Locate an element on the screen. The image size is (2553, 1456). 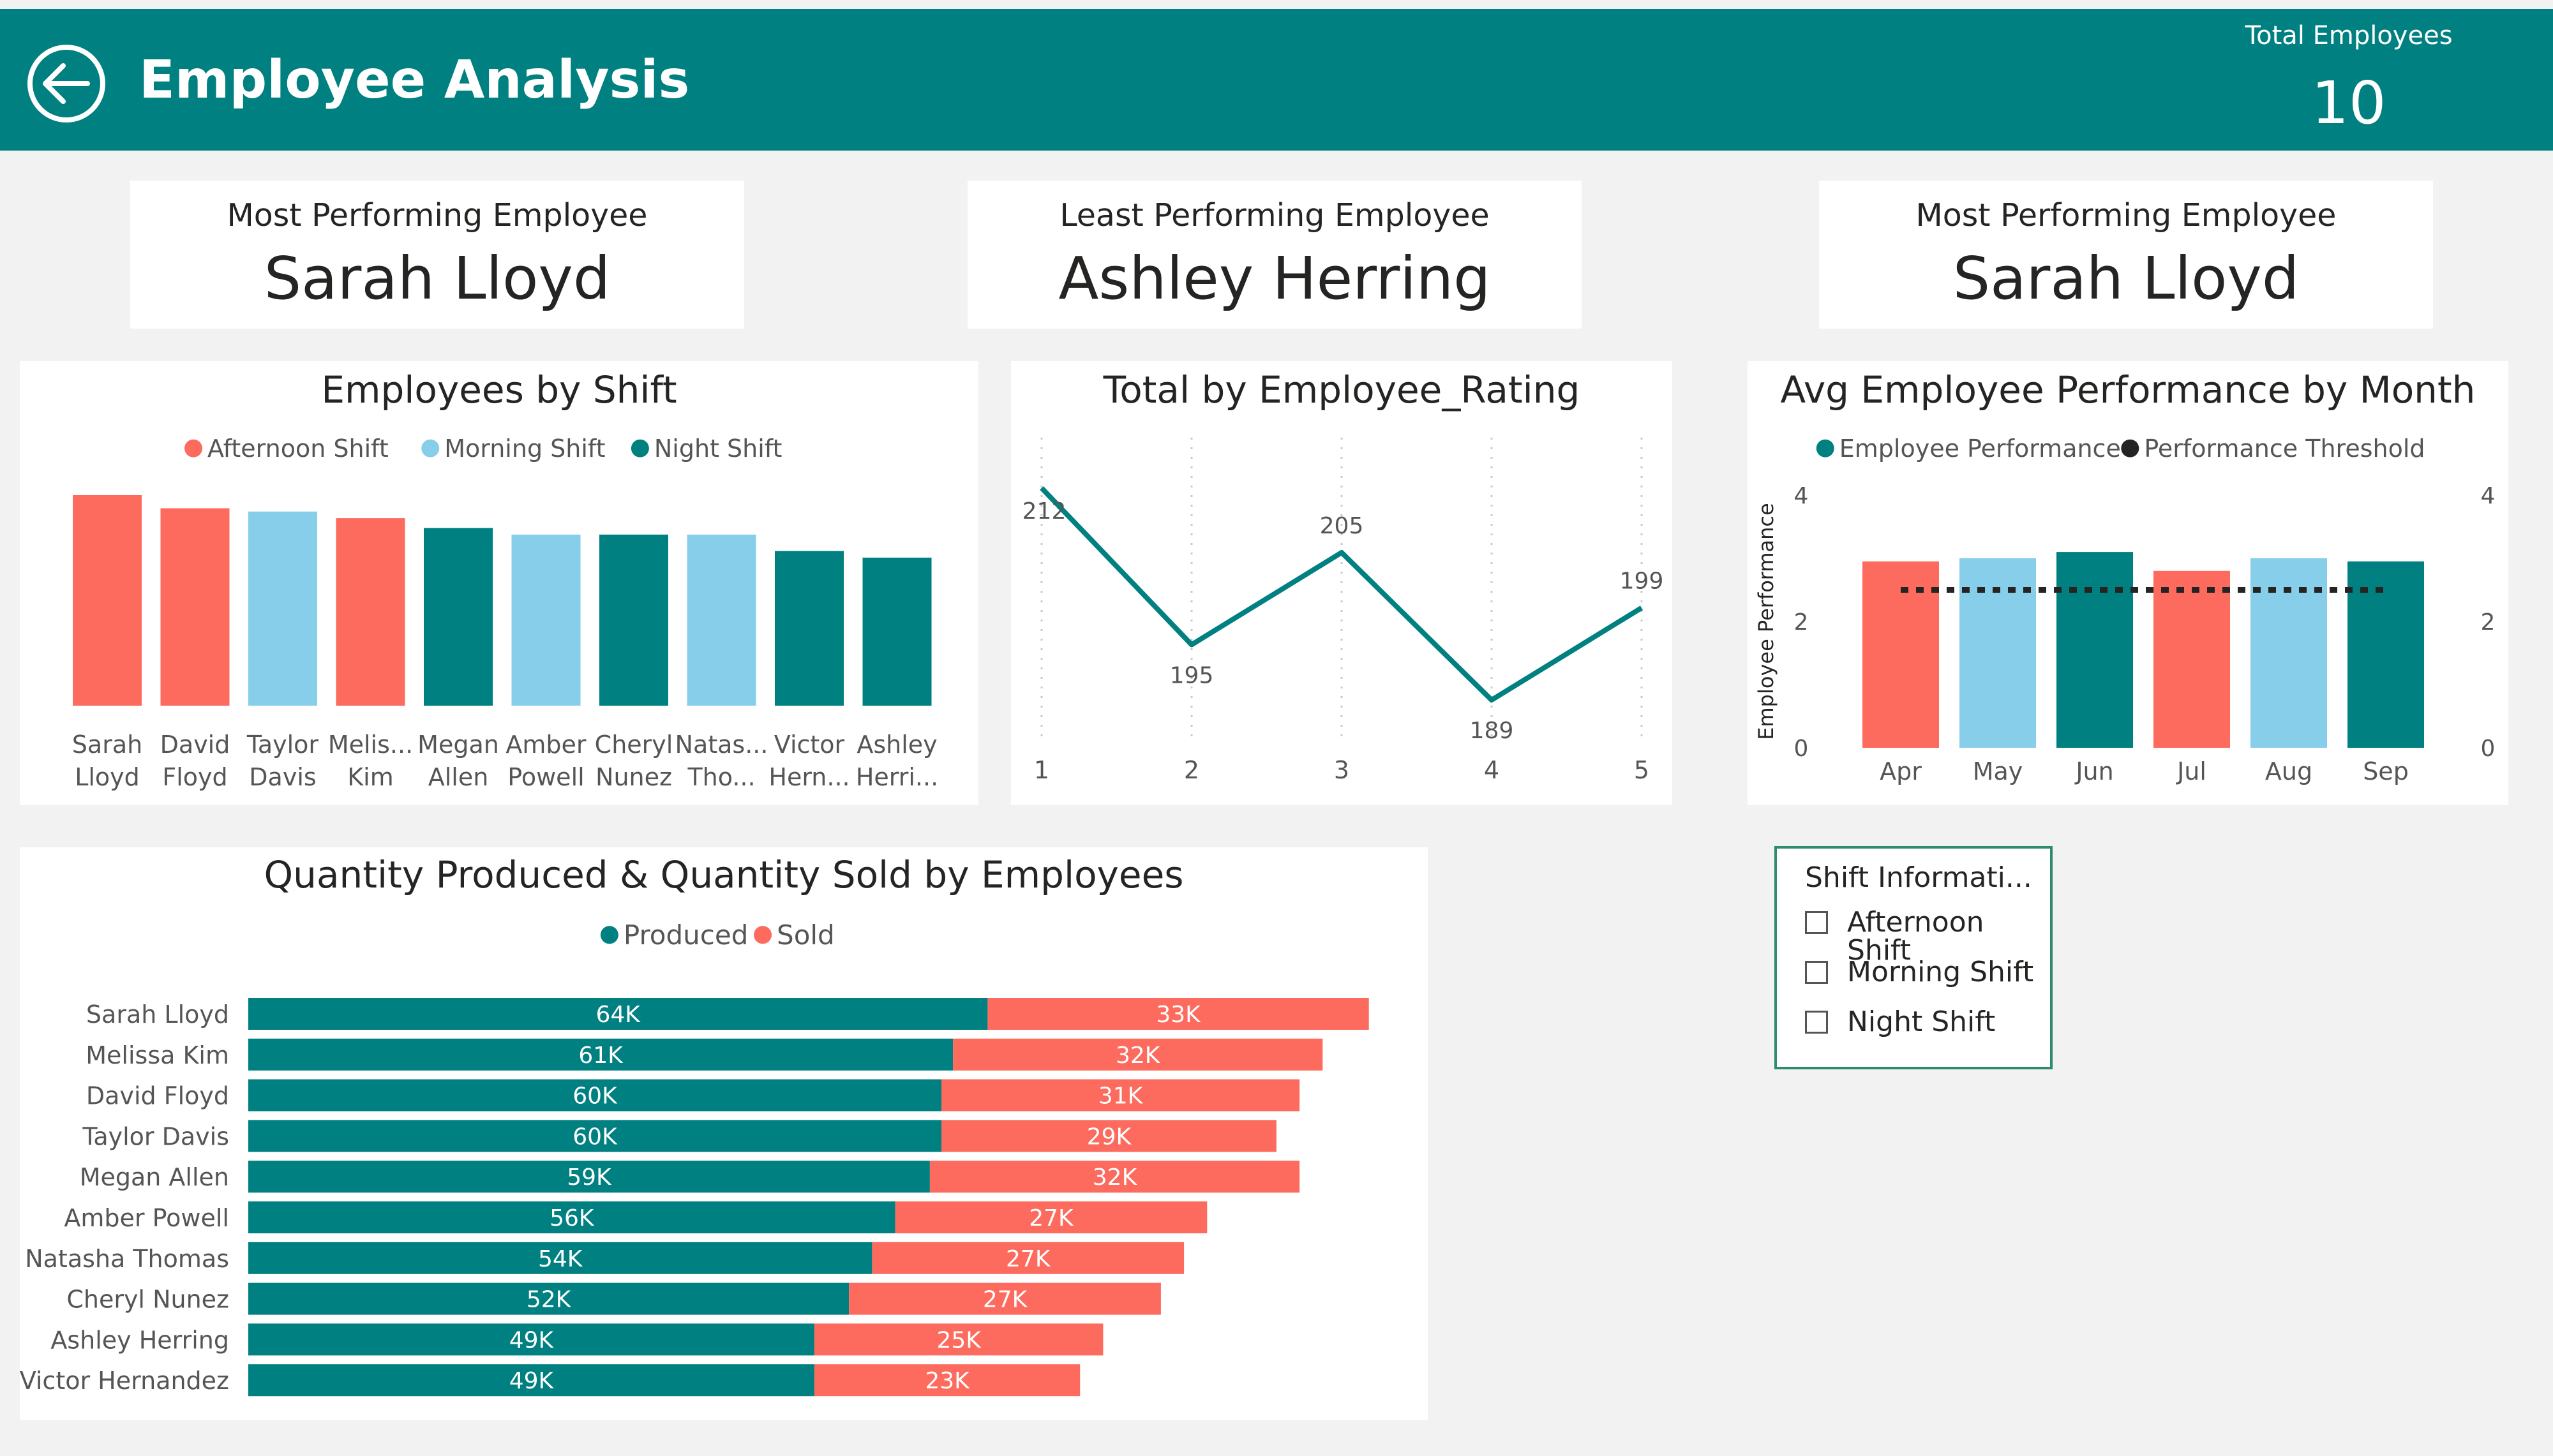
data-label: 64K is located at coordinates (618, 1015).